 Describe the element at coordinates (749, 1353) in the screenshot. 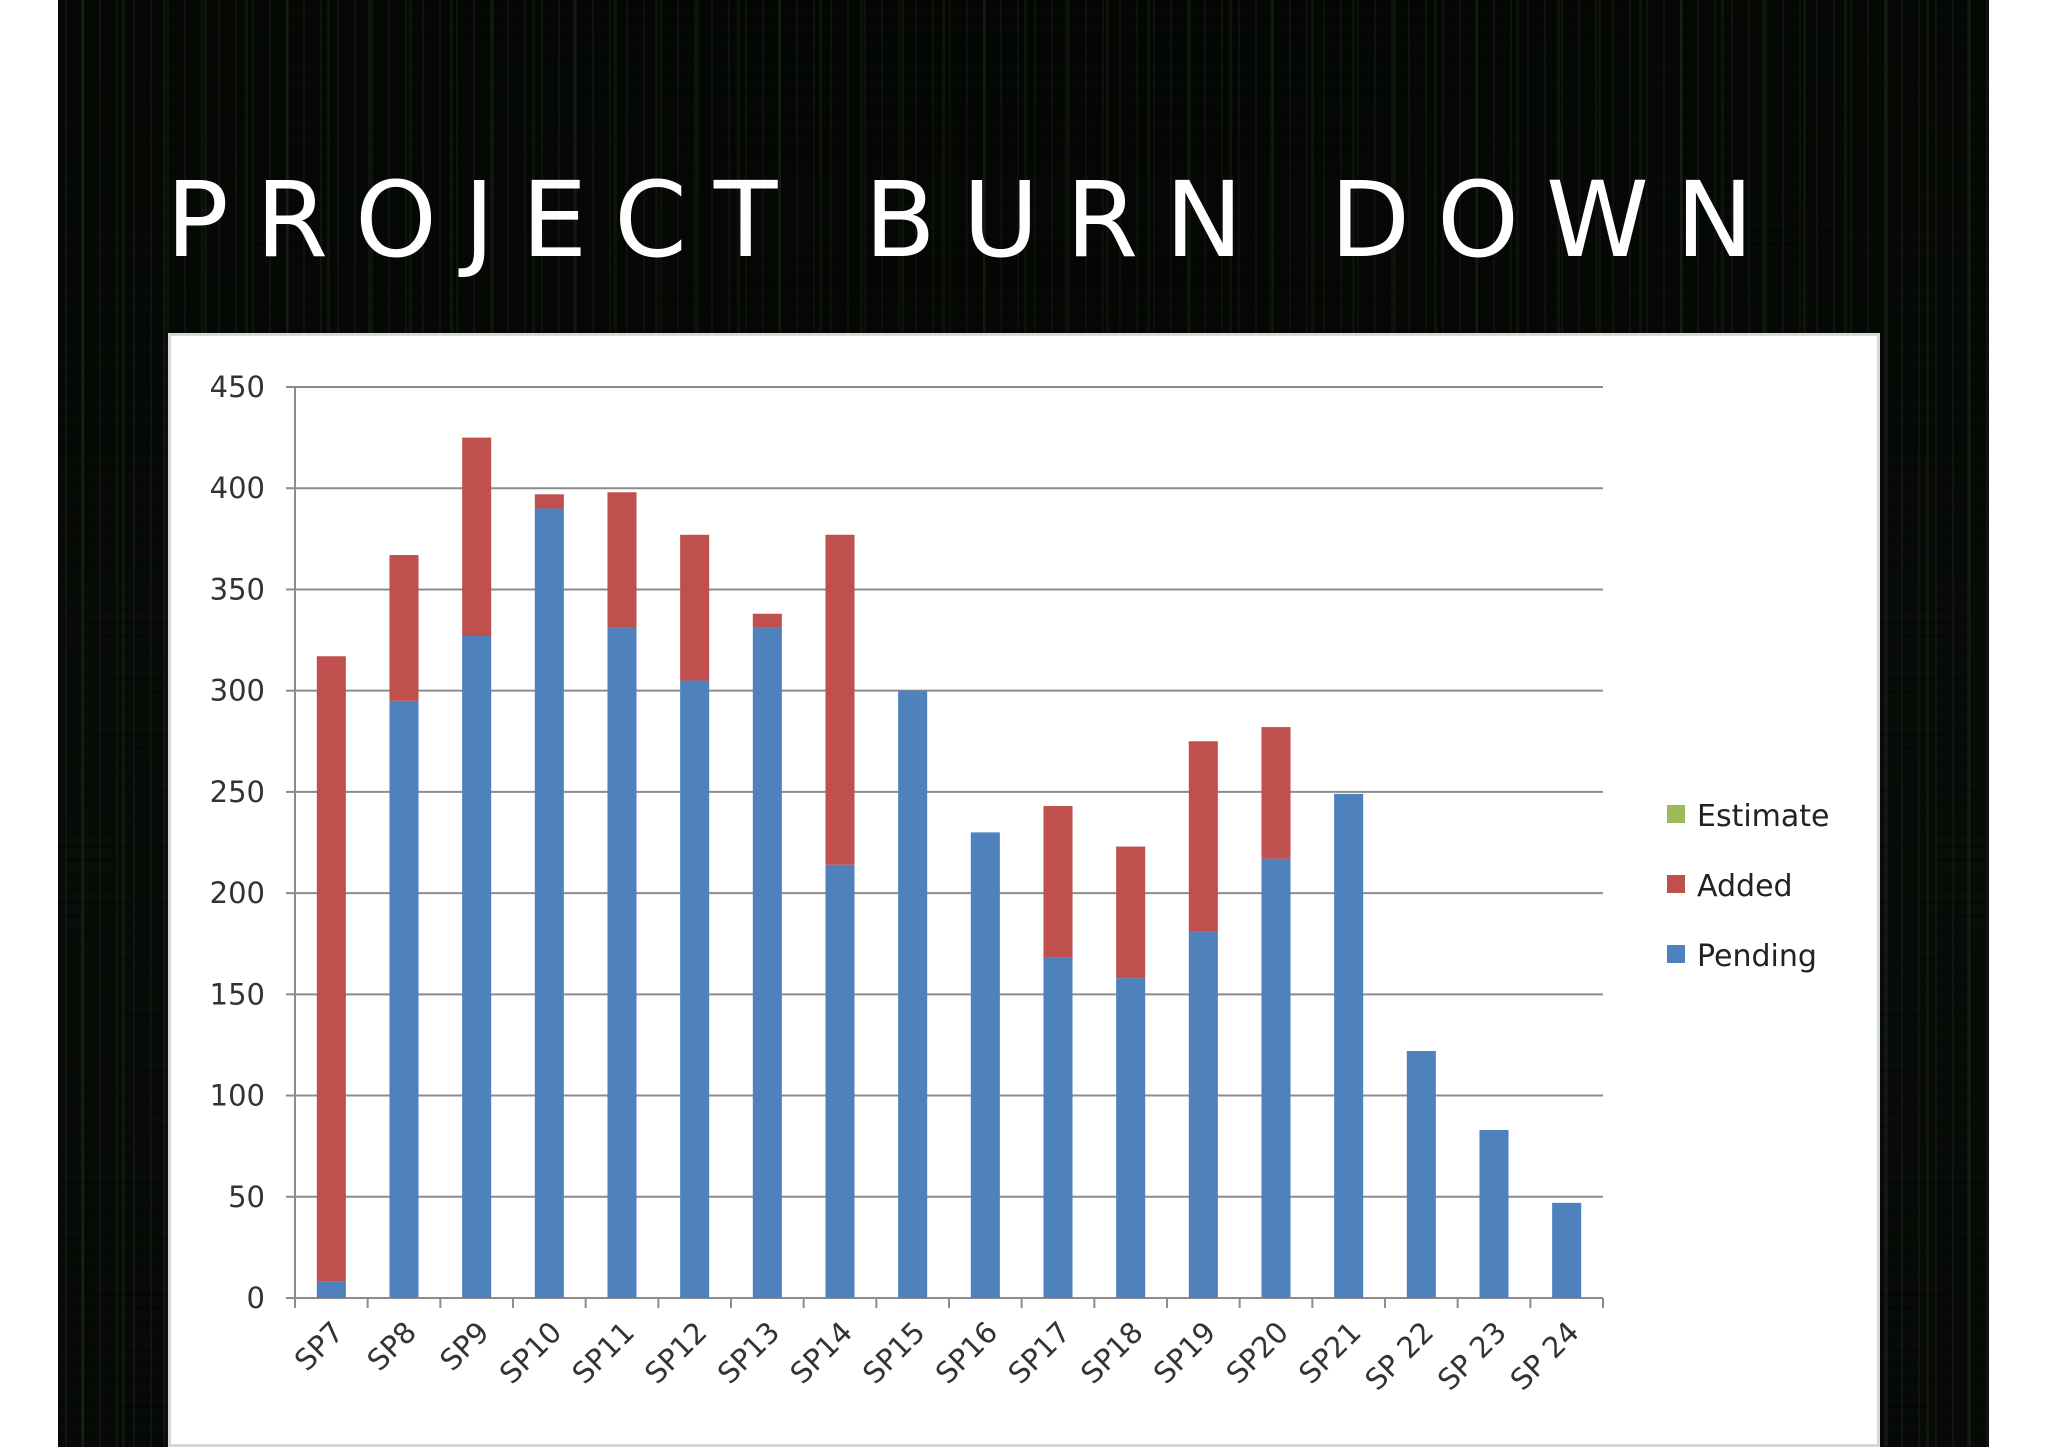

I see `x-tick-label: SP13` at that location.